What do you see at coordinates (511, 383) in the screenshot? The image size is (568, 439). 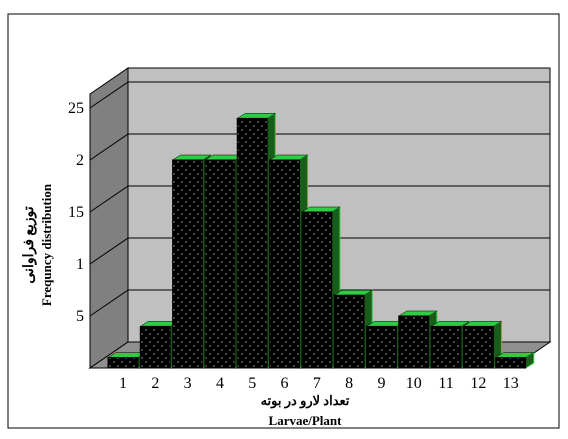 I see `x-tick-label: 13` at bounding box center [511, 383].